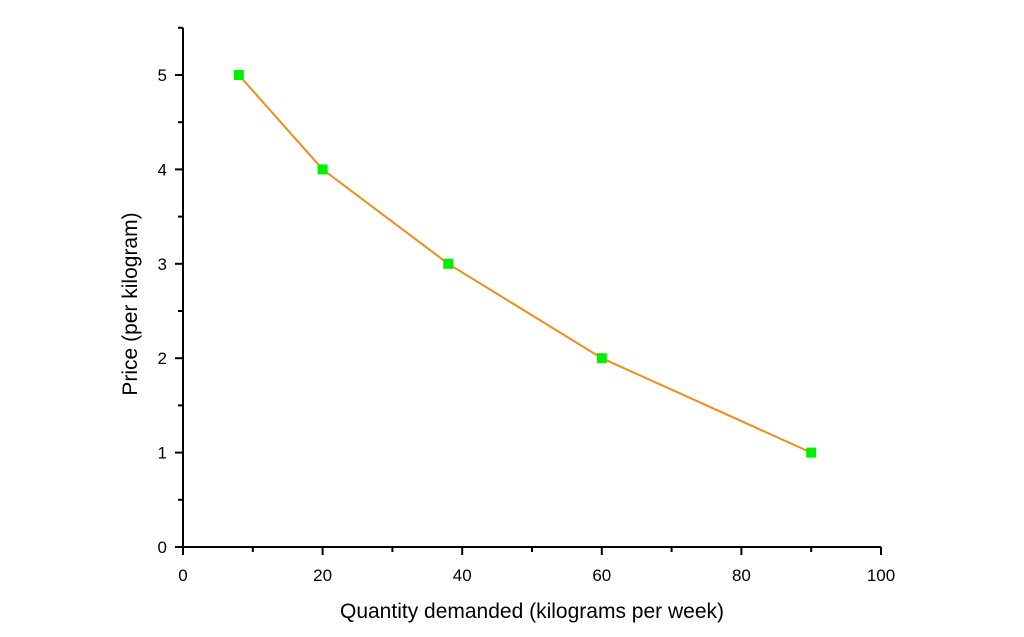 Image resolution: width=1024 pixels, height=637 pixels. Describe the element at coordinates (322, 575) in the screenshot. I see `x-tick-label: 20` at that location.